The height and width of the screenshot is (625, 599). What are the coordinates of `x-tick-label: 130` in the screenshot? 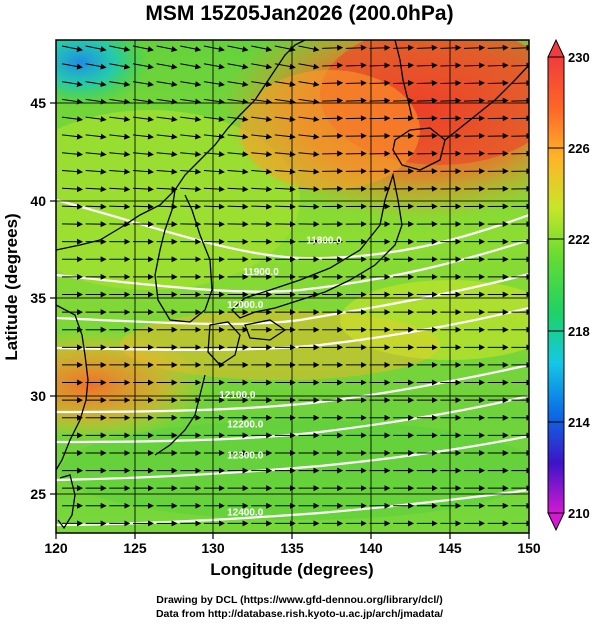 It's located at (213, 548).